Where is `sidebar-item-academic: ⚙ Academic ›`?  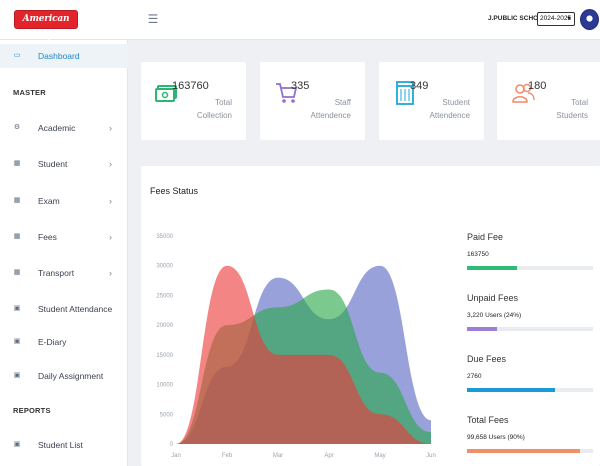 sidebar-item-academic: ⚙ Academic › is located at coordinates (64, 128).